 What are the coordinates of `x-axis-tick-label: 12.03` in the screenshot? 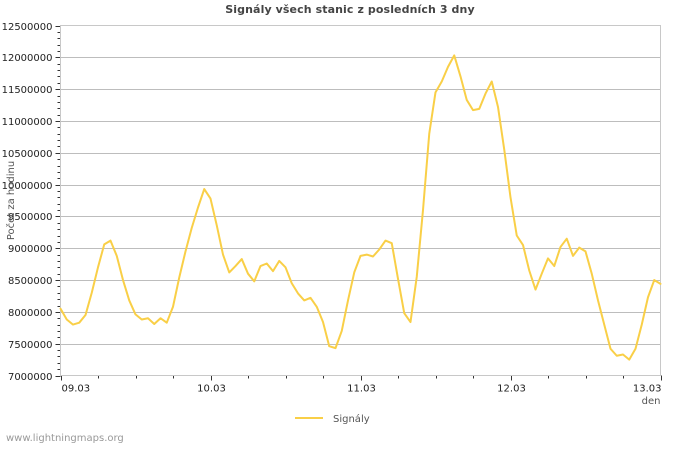 It's located at (511, 389).